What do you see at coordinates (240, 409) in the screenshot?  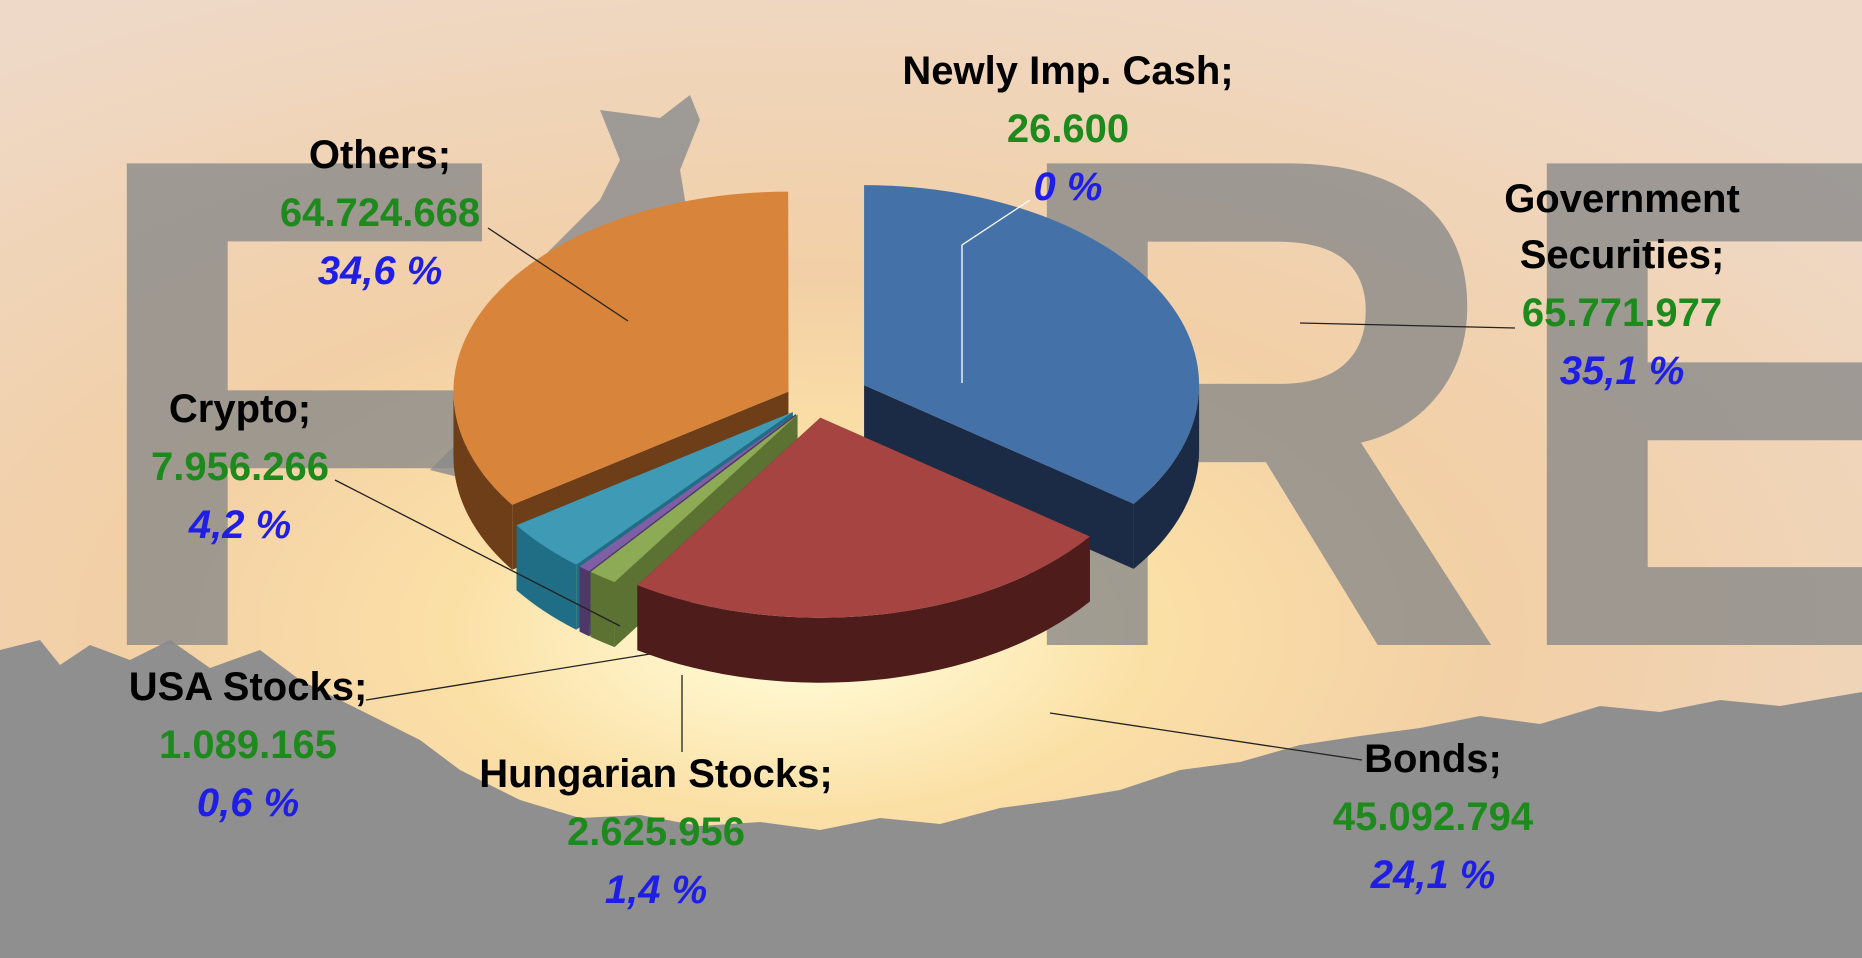 I see `label-crypto-name: Crypto;` at bounding box center [240, 409].